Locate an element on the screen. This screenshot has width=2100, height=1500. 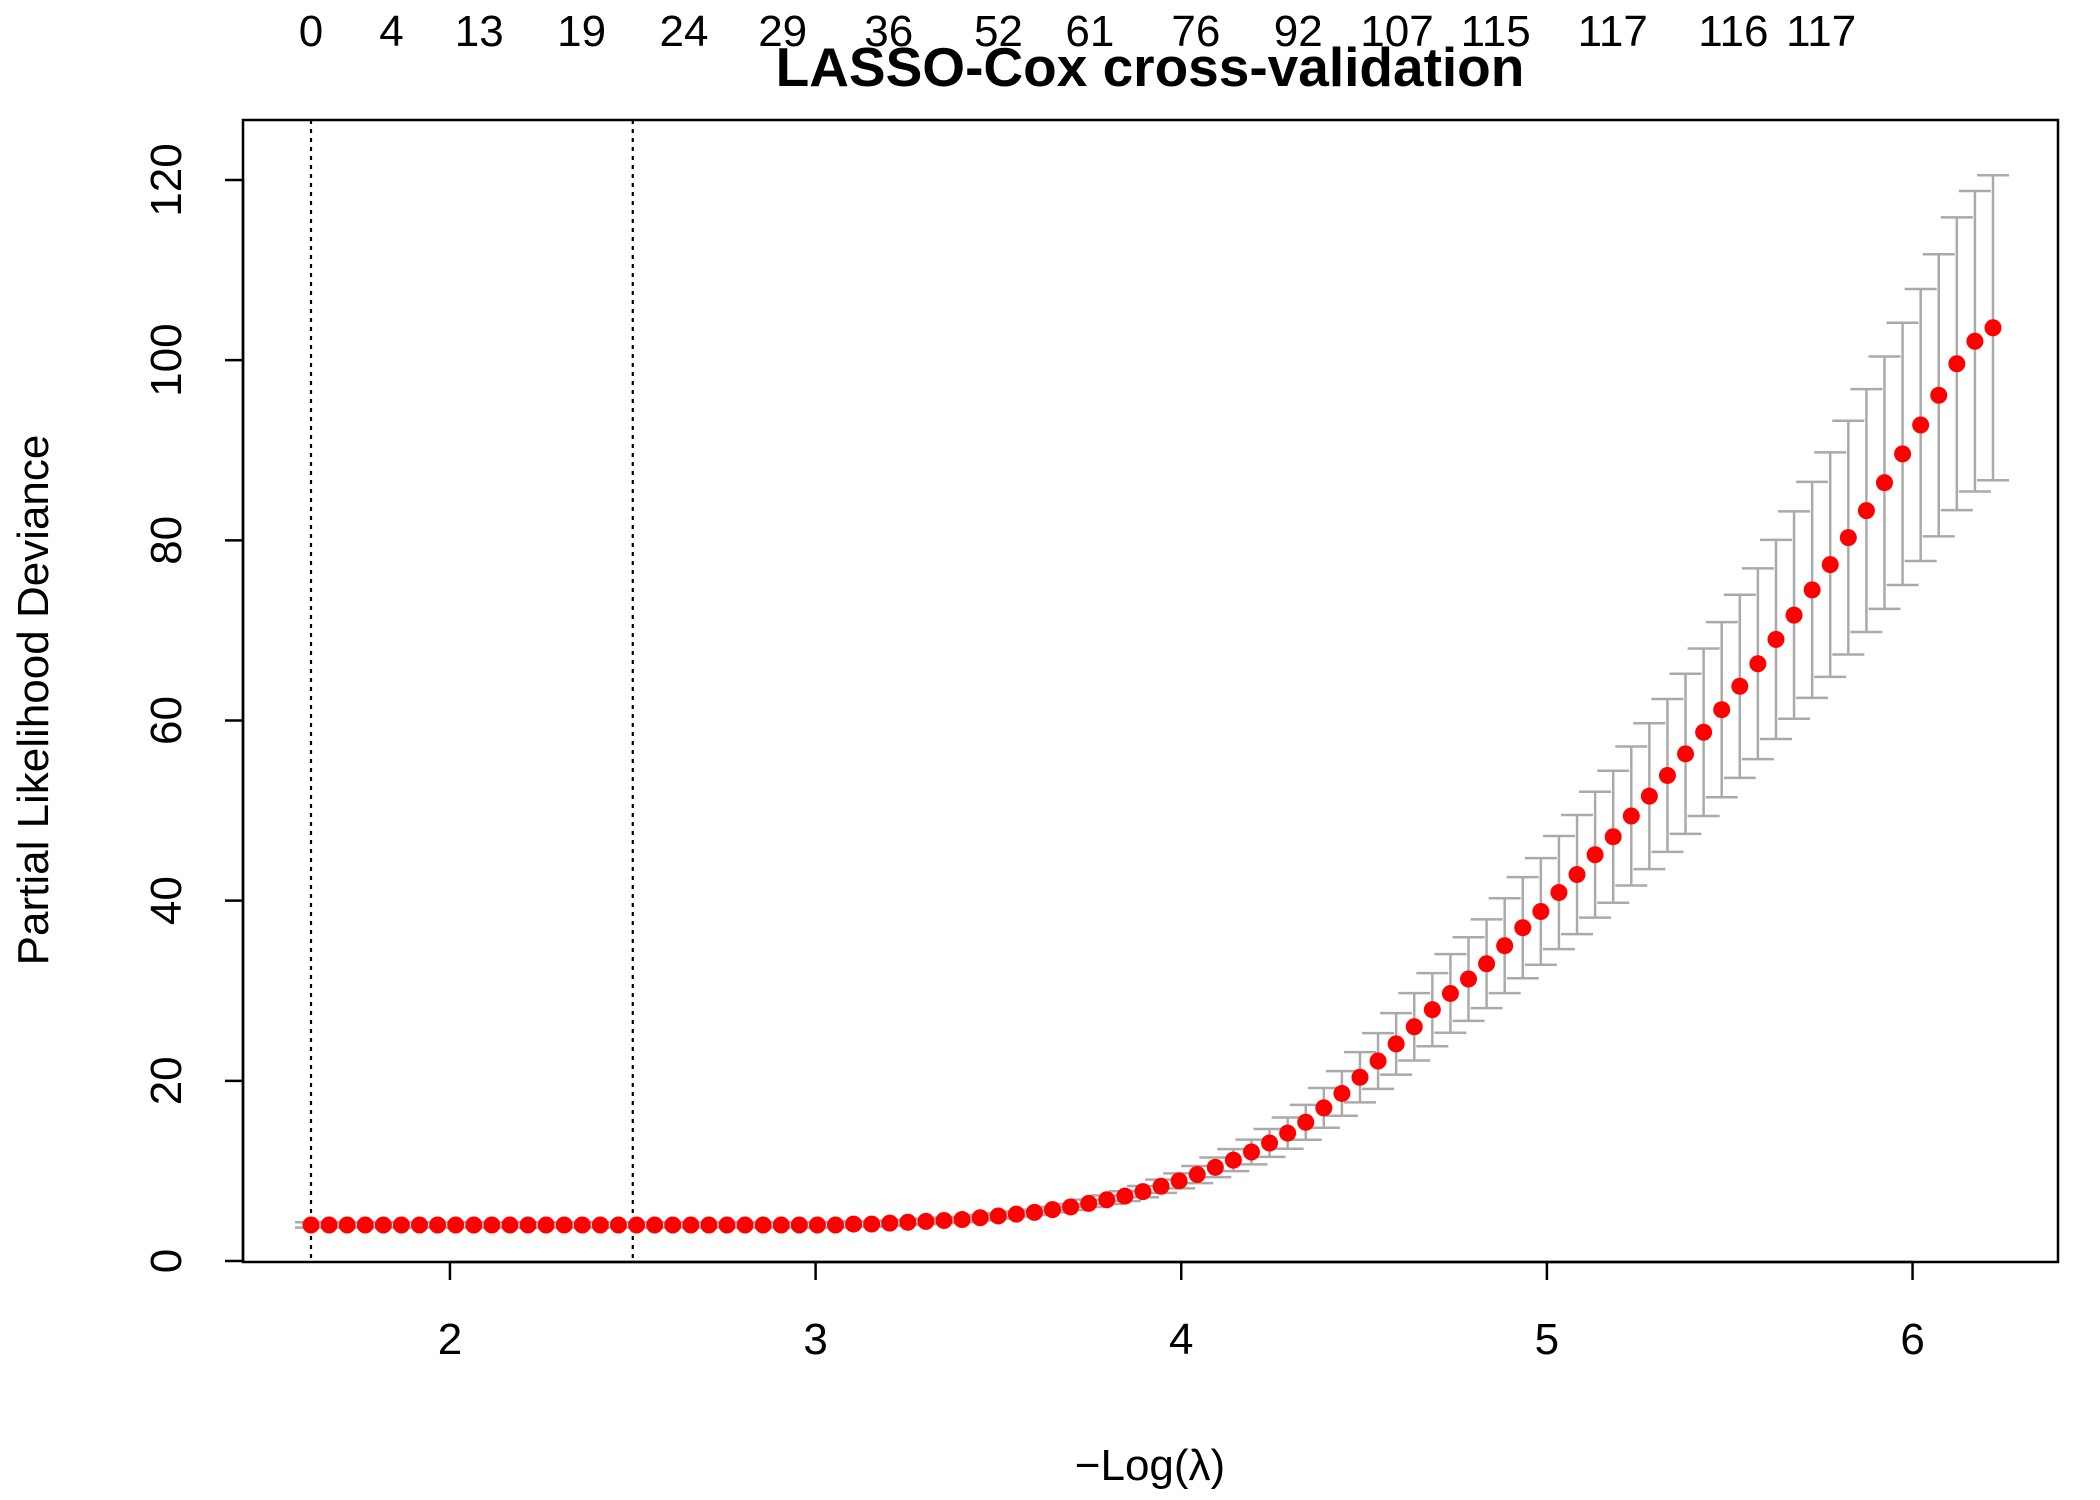
reference-lines is located at coordinates (471, 691).